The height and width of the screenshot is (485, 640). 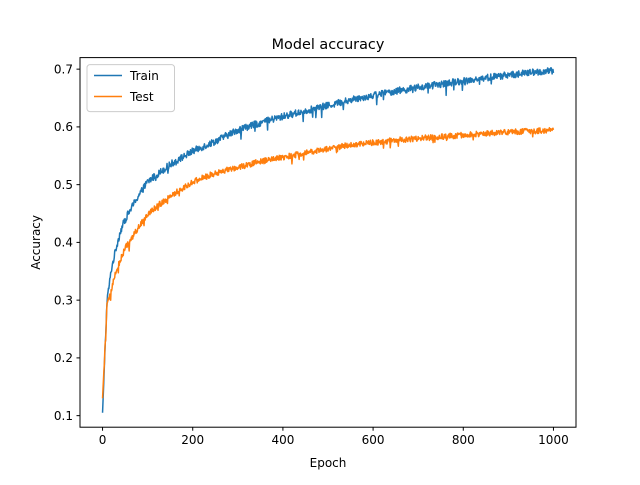 I want to click on y-tick-label: 0.5, so click(x=63, y=185).